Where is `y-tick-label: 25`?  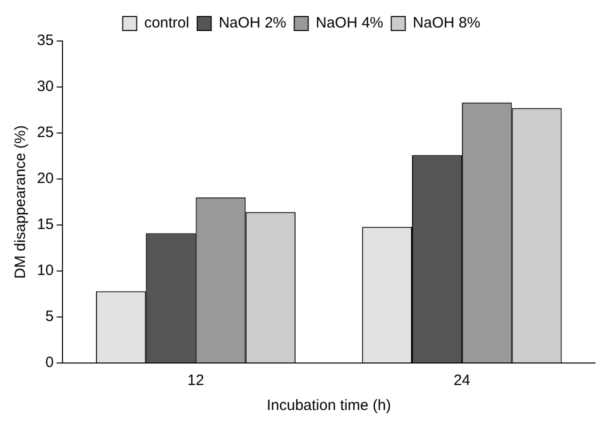
y-tick-label: 25 is located at coordinates (45, 133).